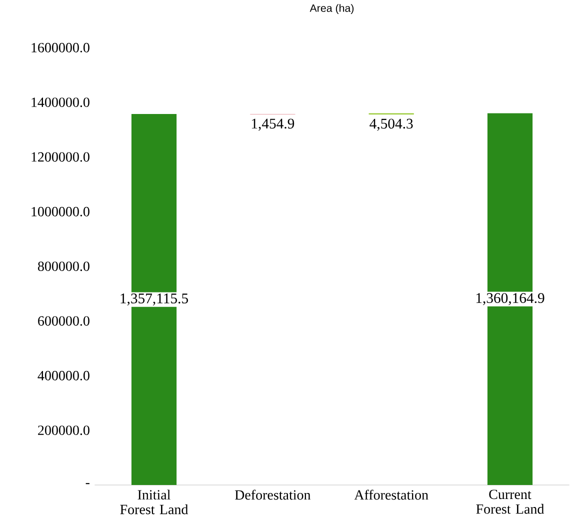  What do you see at coordinates (510, 299) in the screenshot?
I see `data-label: 1,360,164.9` at bounding box center [510, 299].